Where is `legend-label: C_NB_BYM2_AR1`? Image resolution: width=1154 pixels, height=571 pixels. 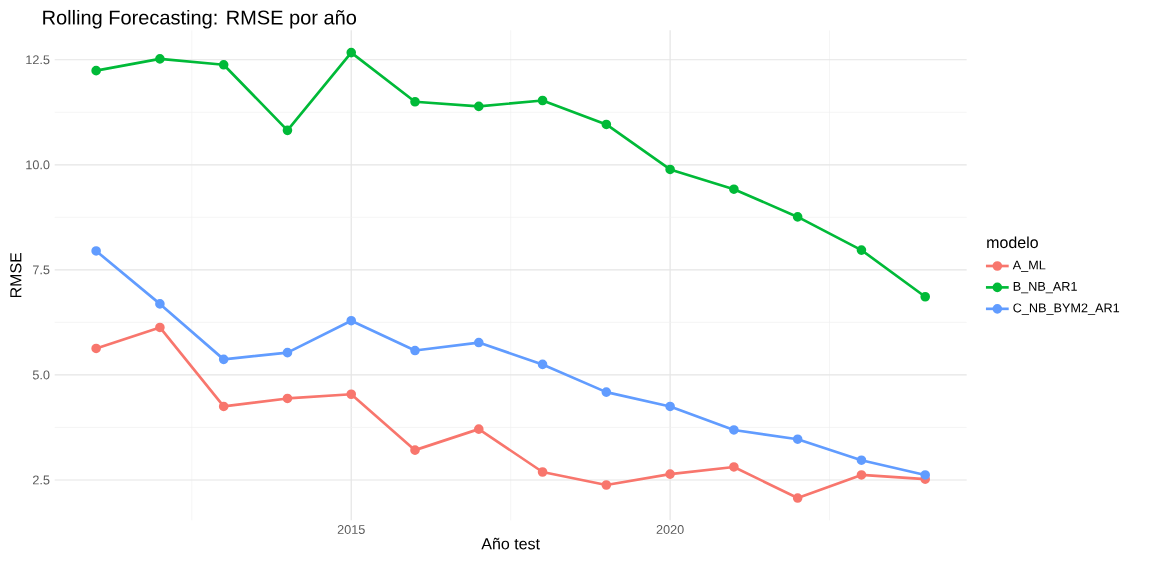
legend-label: C_NB_BYM2_AR1 is located at coordinates (1066, 309).